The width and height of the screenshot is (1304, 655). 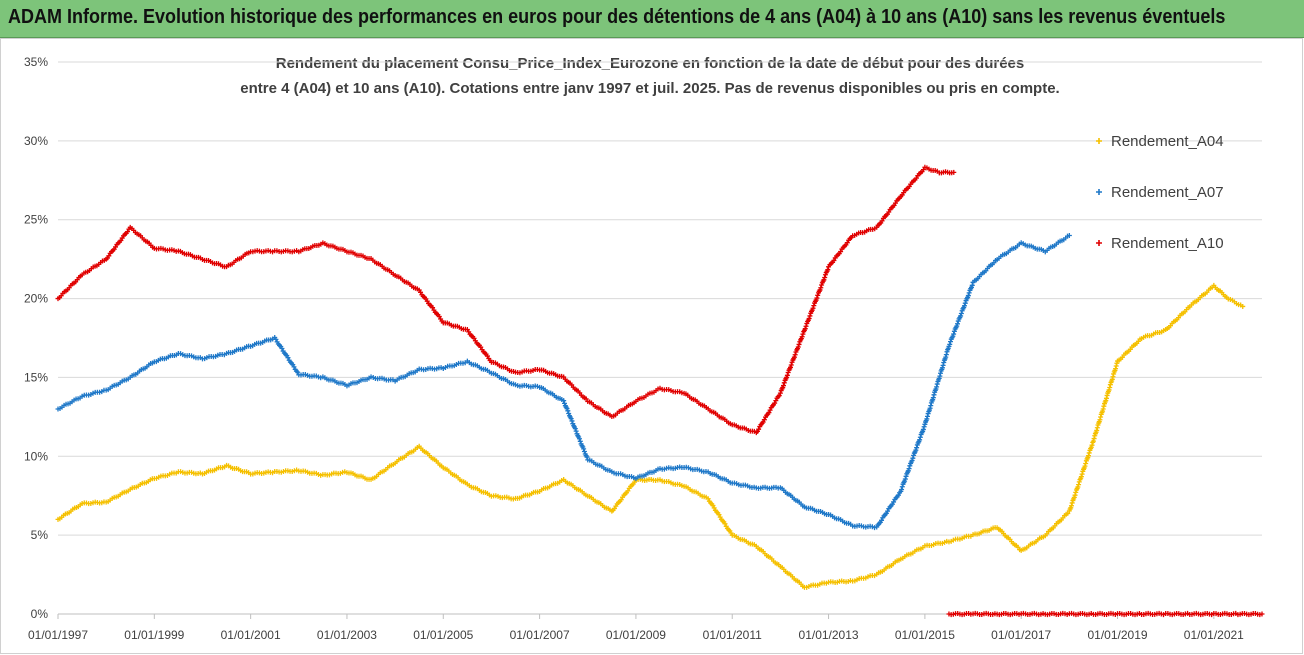 I want to click on x-tick-label: 01/01/2001, so click(x=251, y=635).